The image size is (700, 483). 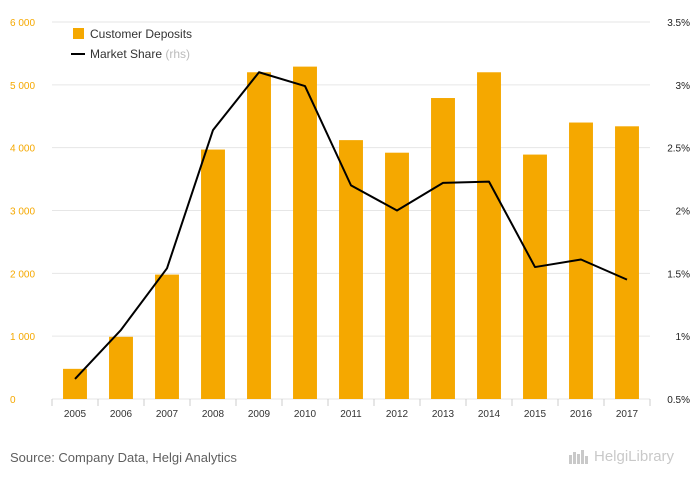 What do you see at coordinates (305, 232) in the screenshot?
I see `deposit-bar-2010` at bounding box center [305, 232].